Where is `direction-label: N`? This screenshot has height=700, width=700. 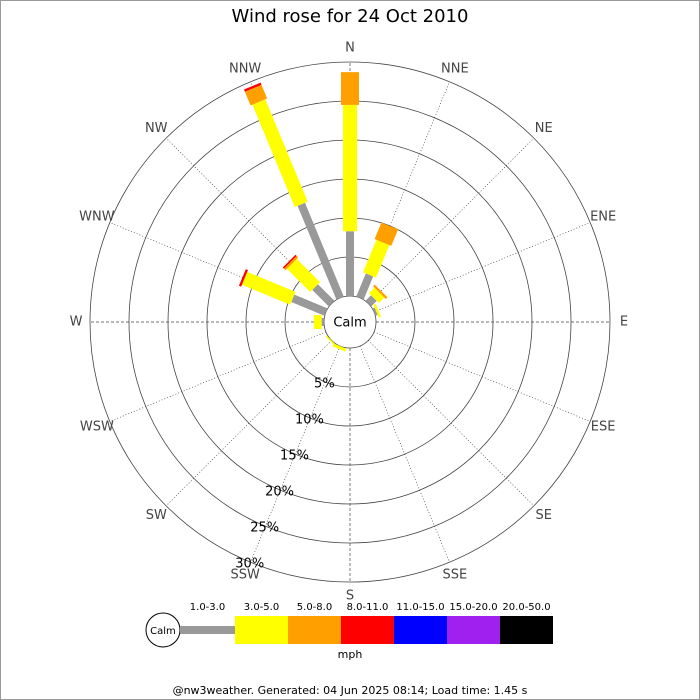
direction-label: N is located at coordinates (350, 48).